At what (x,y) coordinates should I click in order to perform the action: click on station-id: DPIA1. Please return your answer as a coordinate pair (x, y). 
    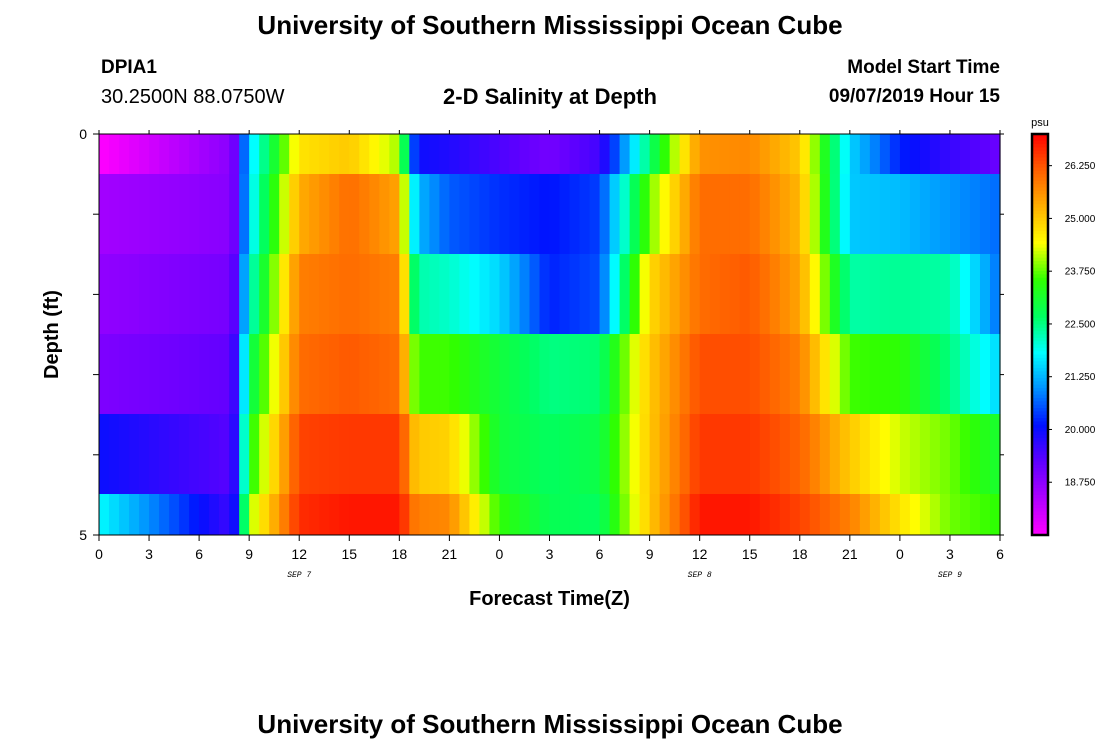
    Looking at the image, I should click on (129, 67).